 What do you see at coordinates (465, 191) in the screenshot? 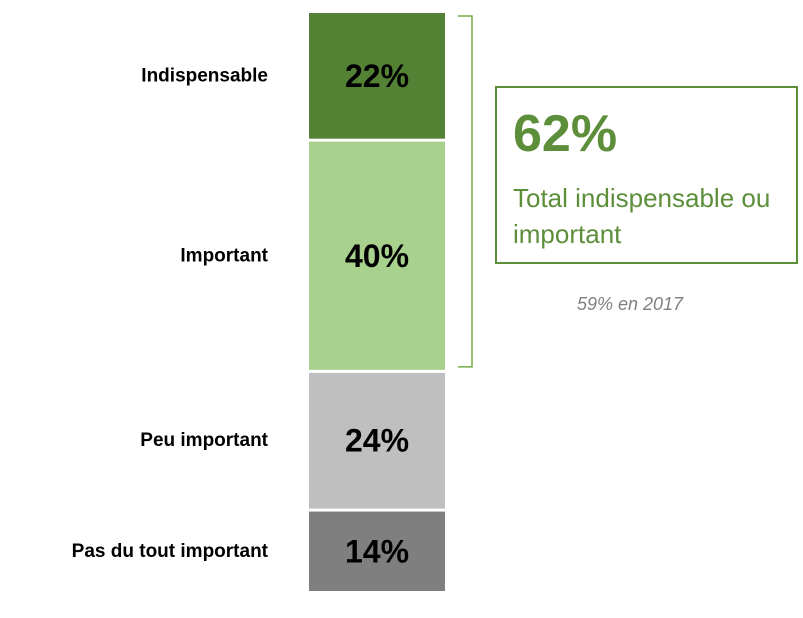
I see `total-bracket` at bounding box center [465, 191].